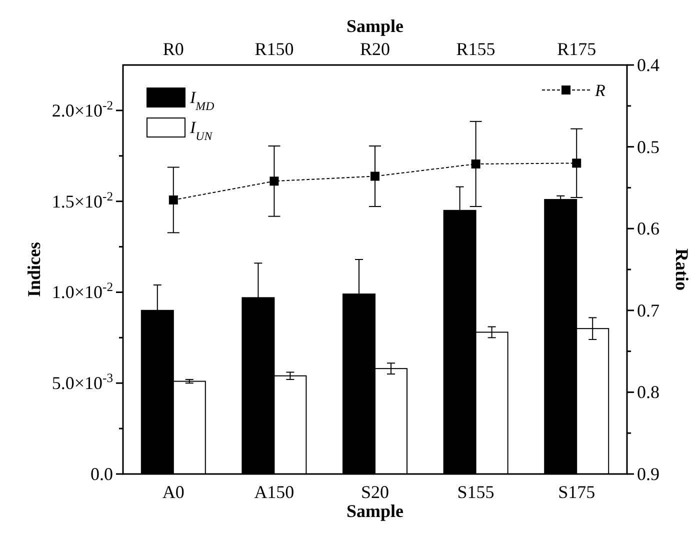 The width and height of the screenshot is (691, 534). What do you see at coordinates (577, 492) in the screenshot?
I see `x-tick-label: S175` at bounding box center [577, 492].